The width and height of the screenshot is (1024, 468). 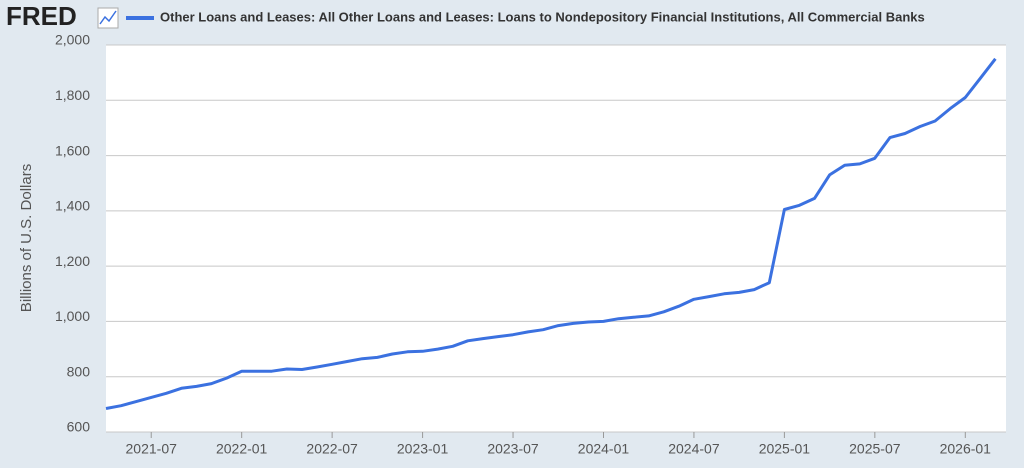 What do you see at coordinates (72, 316) in the screenshot?
I see `y-tick-label: 1,000` at bounding box center [72, 316].